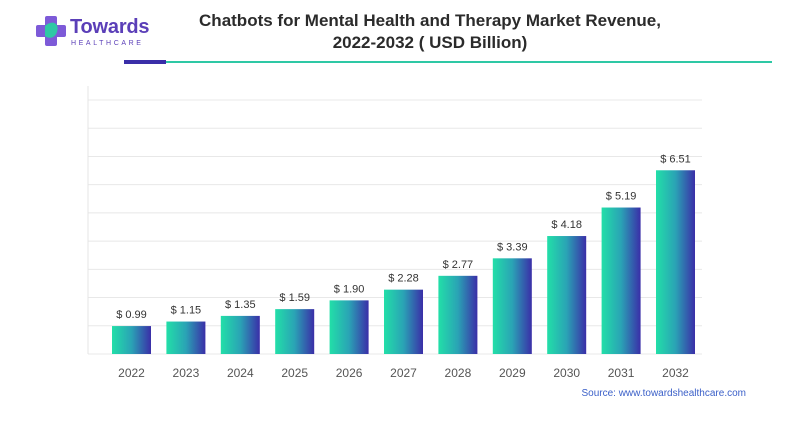 Image resolution: width=800 pixels, height=423 pixels. I want to click on header-accent-rule, so click(145, 62).